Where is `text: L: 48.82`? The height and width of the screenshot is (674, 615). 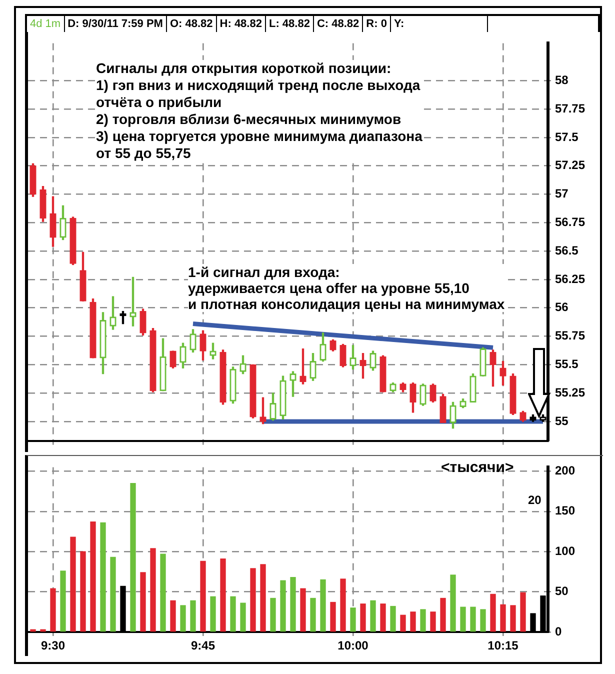 text: L: 48.82 is located at coordinates (290, 24).